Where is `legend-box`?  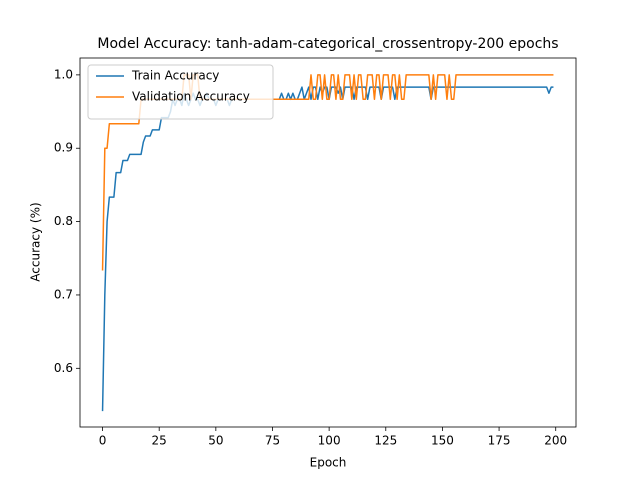 legend-box is located at coordinates (180, 92).